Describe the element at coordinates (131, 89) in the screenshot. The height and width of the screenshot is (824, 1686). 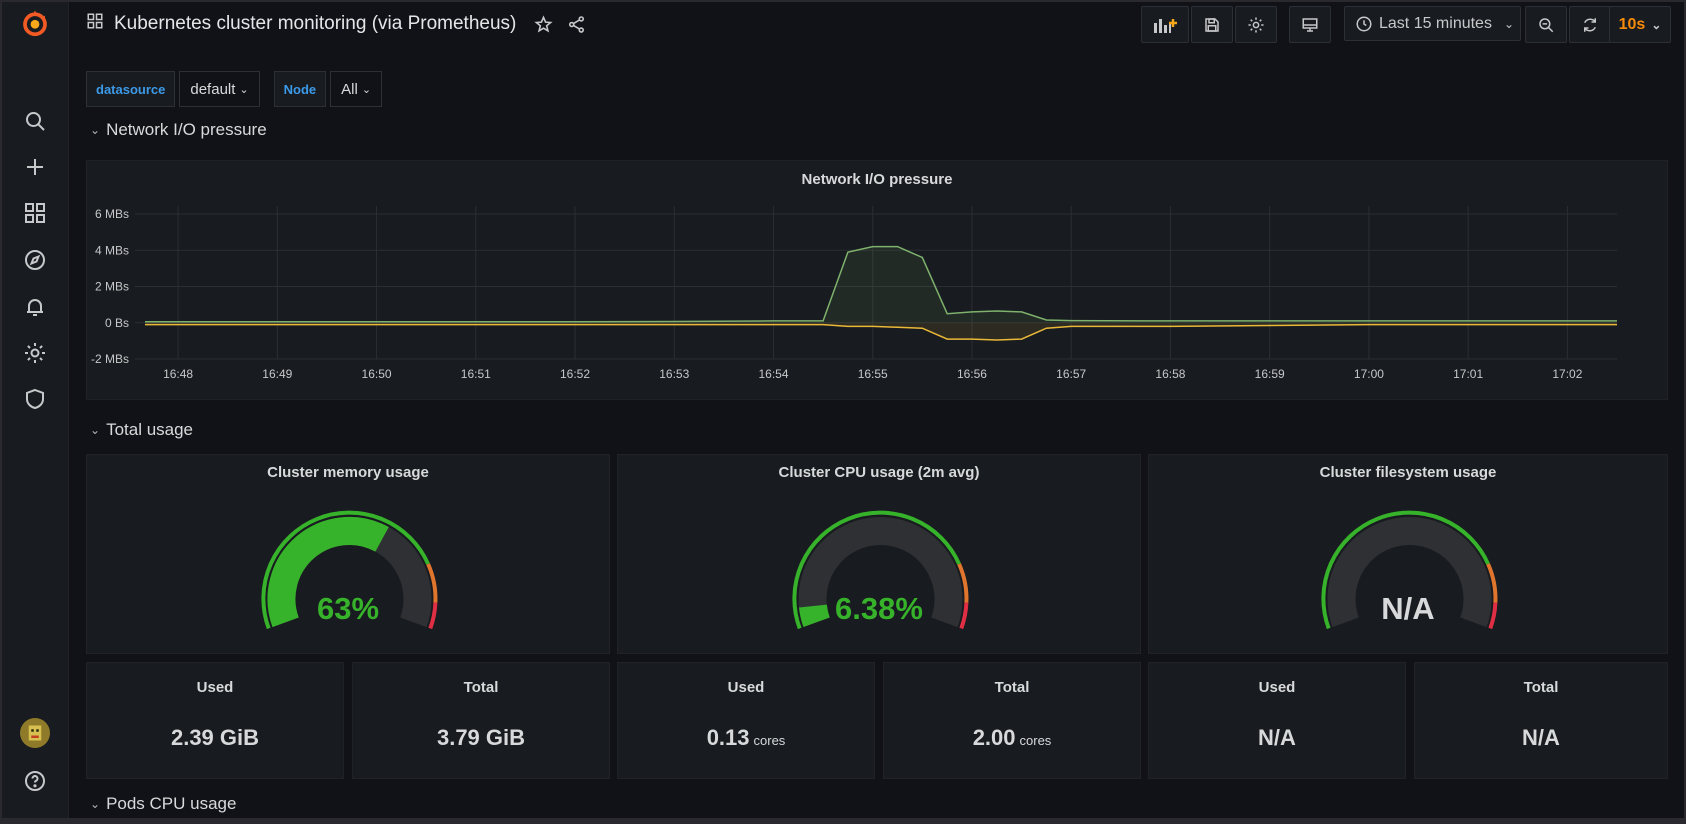
I see `variable-label-datasource: datasource` at that location.